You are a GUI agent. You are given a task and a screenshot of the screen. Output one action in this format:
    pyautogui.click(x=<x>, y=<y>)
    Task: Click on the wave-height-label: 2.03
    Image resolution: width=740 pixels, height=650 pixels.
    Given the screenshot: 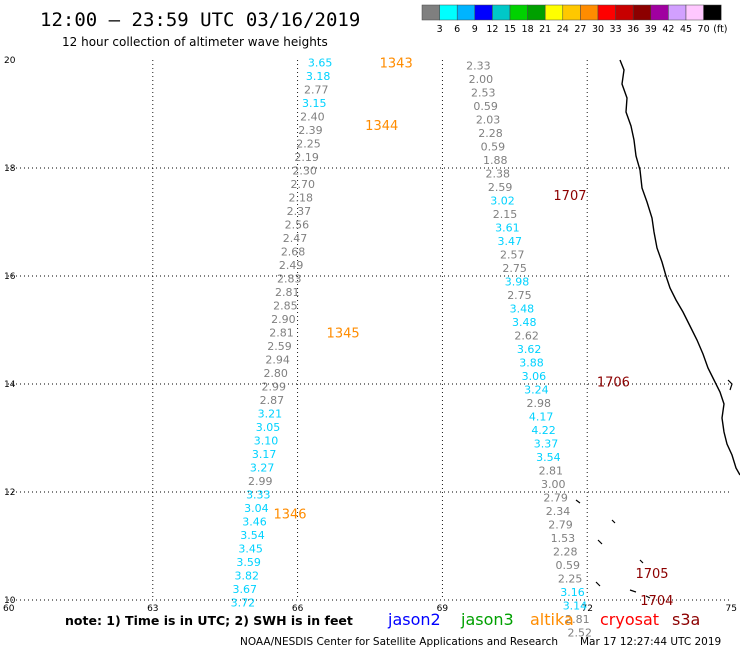 What is the action you would take?
    pyautogui.click(x=488, y=119)
    